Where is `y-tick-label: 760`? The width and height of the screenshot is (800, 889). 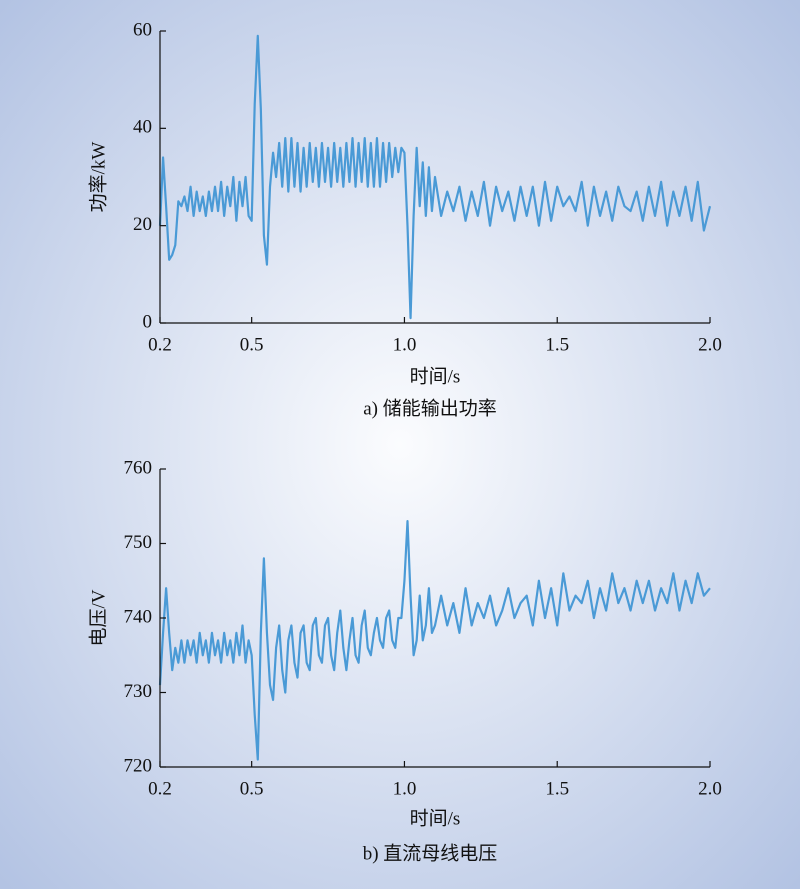 y-tick-label: 760 is located at coordinates (138, 467).